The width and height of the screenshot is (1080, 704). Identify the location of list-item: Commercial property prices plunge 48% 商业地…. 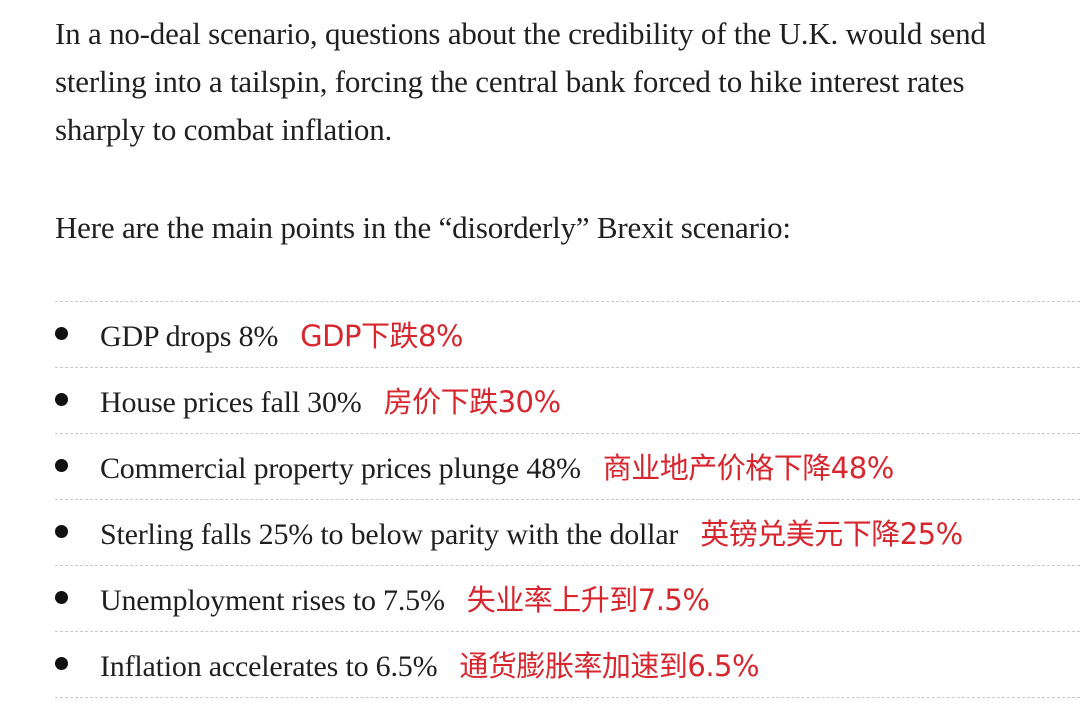
(567, 467).